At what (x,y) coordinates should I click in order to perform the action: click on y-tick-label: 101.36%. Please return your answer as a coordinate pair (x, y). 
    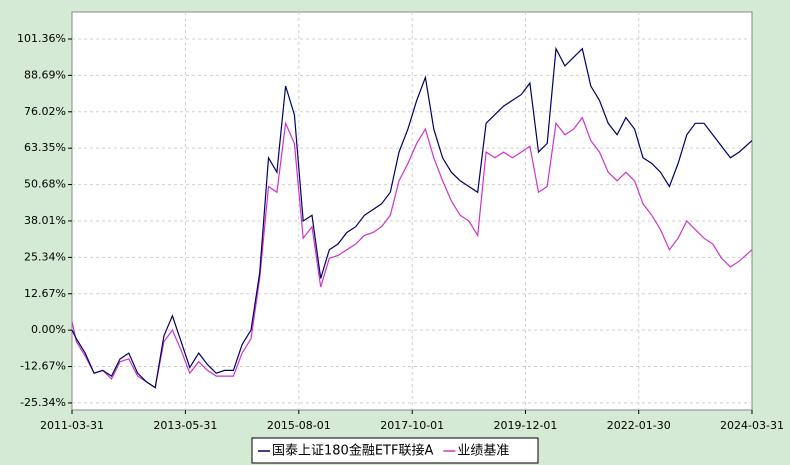
    Looking at the image, I should click on (41, 38).